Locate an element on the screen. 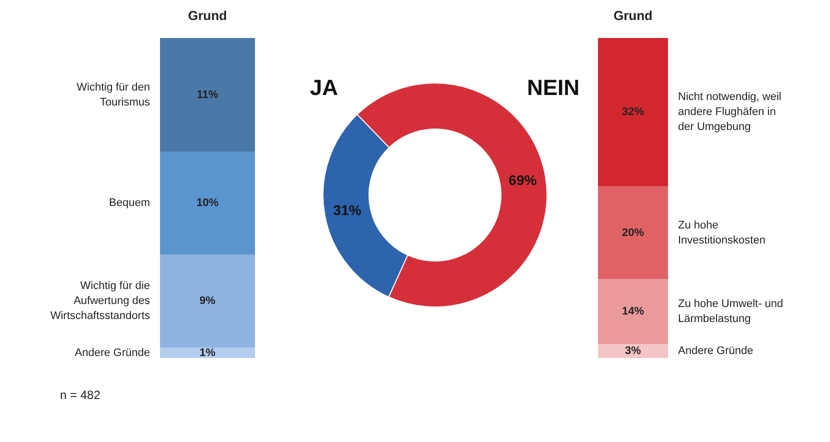  series-label: Wichtig für den Tourismus is located at coordinates (113, 94).